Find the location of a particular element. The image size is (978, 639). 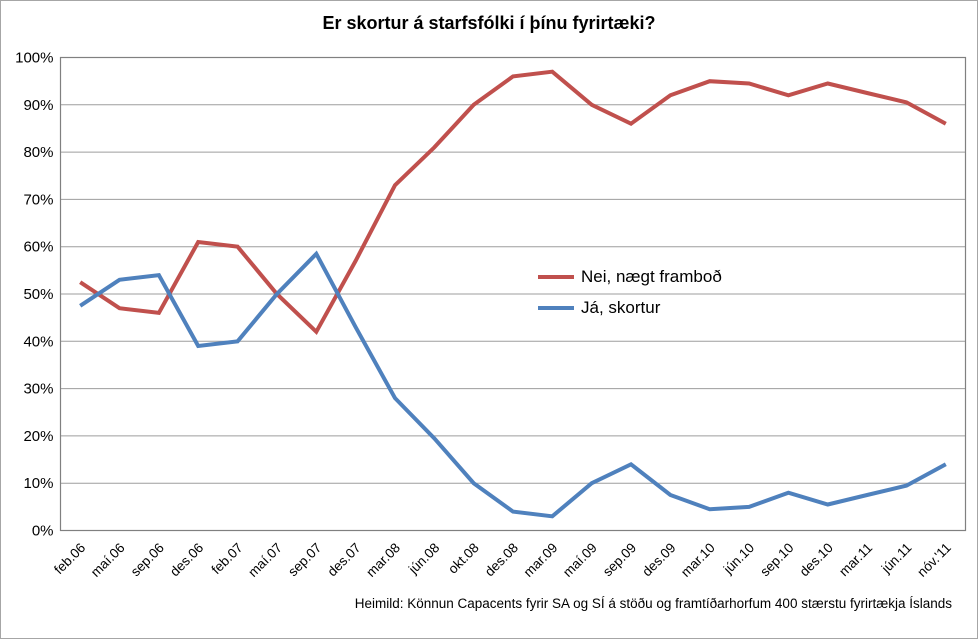

y-axis-label: 100% is located at coordinates (34, 58).